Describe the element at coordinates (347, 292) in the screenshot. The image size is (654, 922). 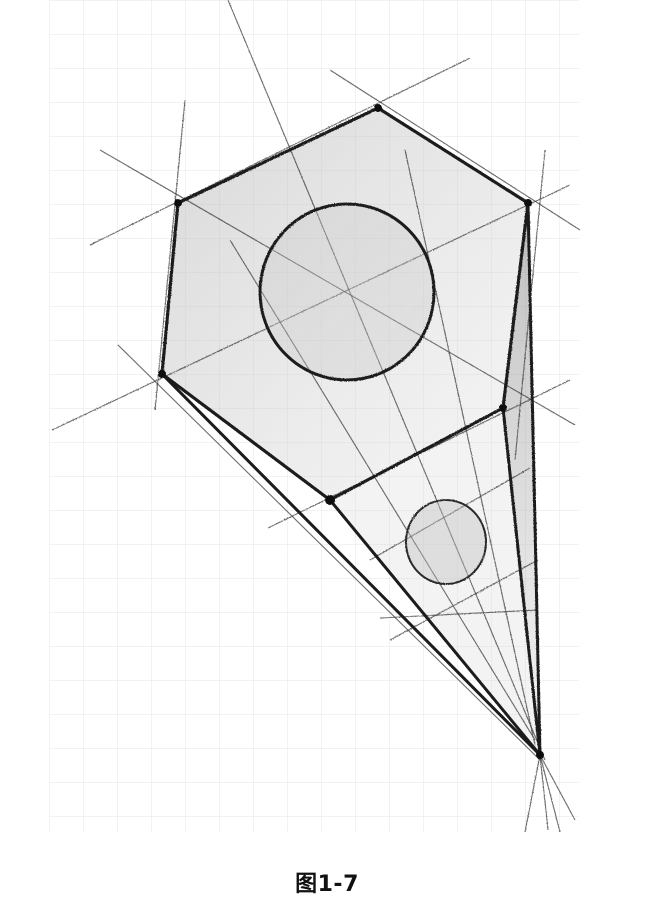
I see `inscribed-circle-large` at that location.